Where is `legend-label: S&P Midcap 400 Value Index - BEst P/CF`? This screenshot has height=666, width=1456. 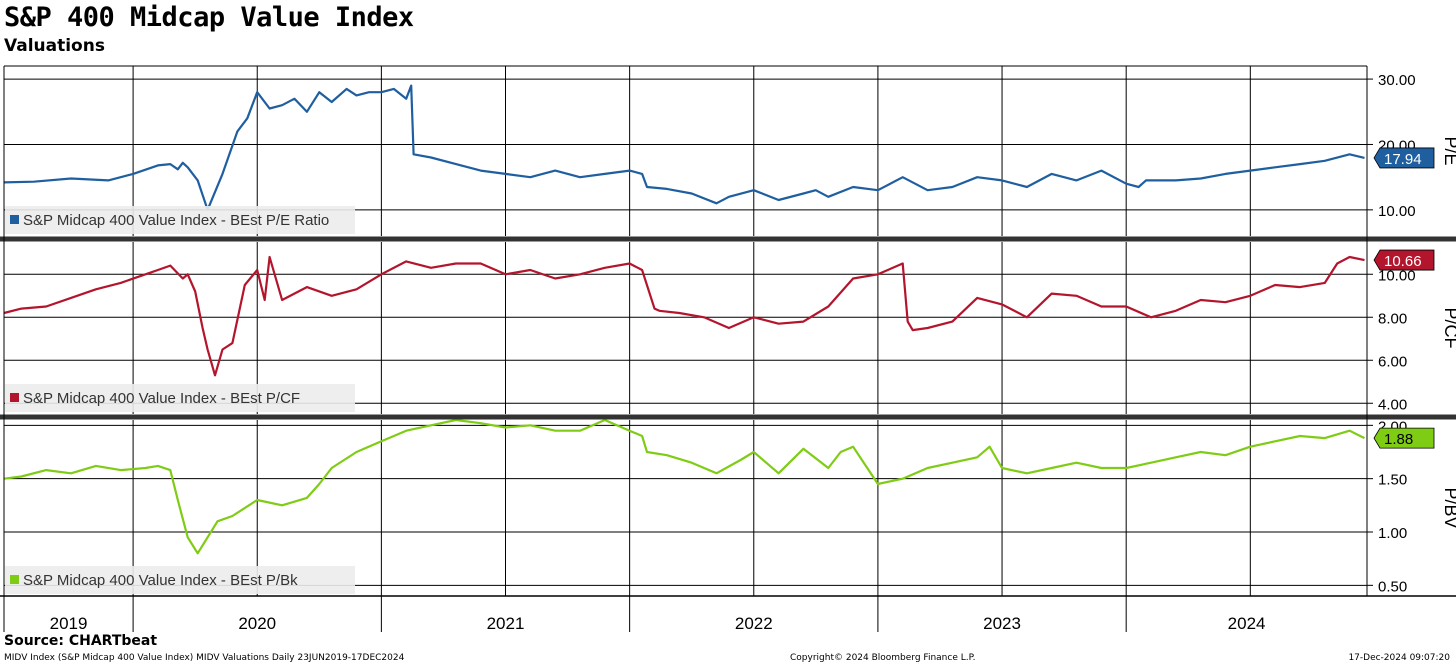 legend-label: S&P Midcap 400 Value Index - BEst P/CF is located at coordinates (161, 398).